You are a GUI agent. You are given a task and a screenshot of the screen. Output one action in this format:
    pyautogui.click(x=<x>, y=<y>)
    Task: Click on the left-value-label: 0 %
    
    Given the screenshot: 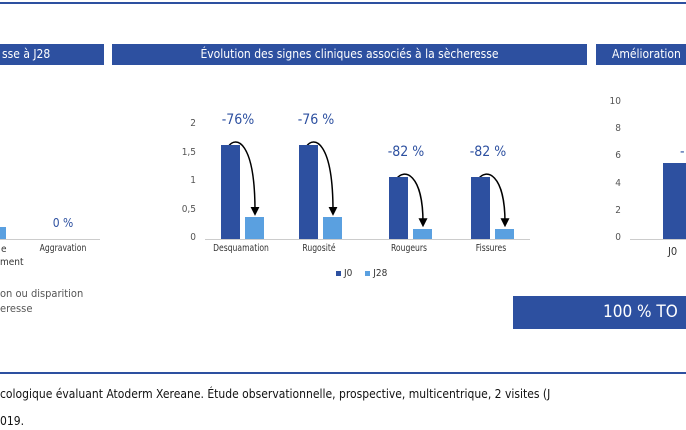 What is the action you would take?
    pyautogui.click(x=63, y=223)
    